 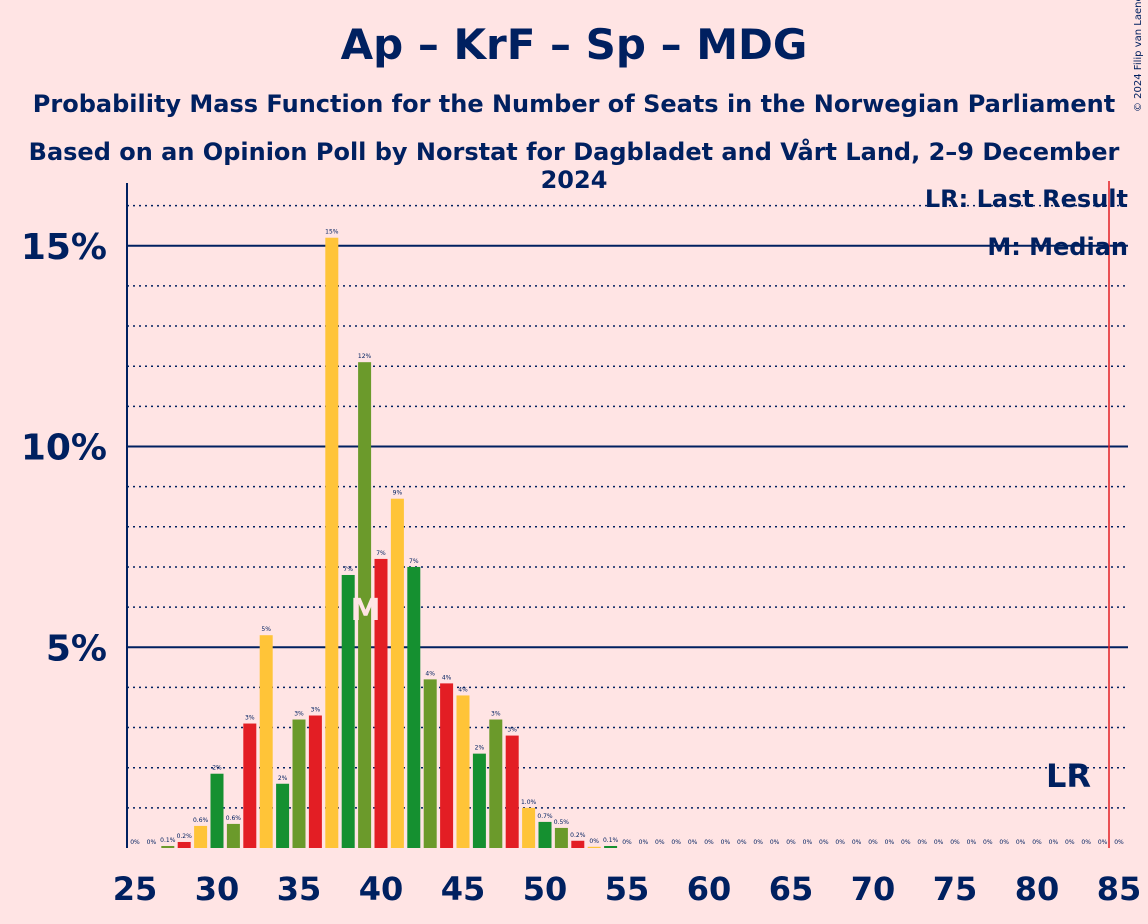 What do you see at coordinates (1119, 889) in the screenshot?
I see `x-tick-label: 85` at bounding box center [1119, 889].